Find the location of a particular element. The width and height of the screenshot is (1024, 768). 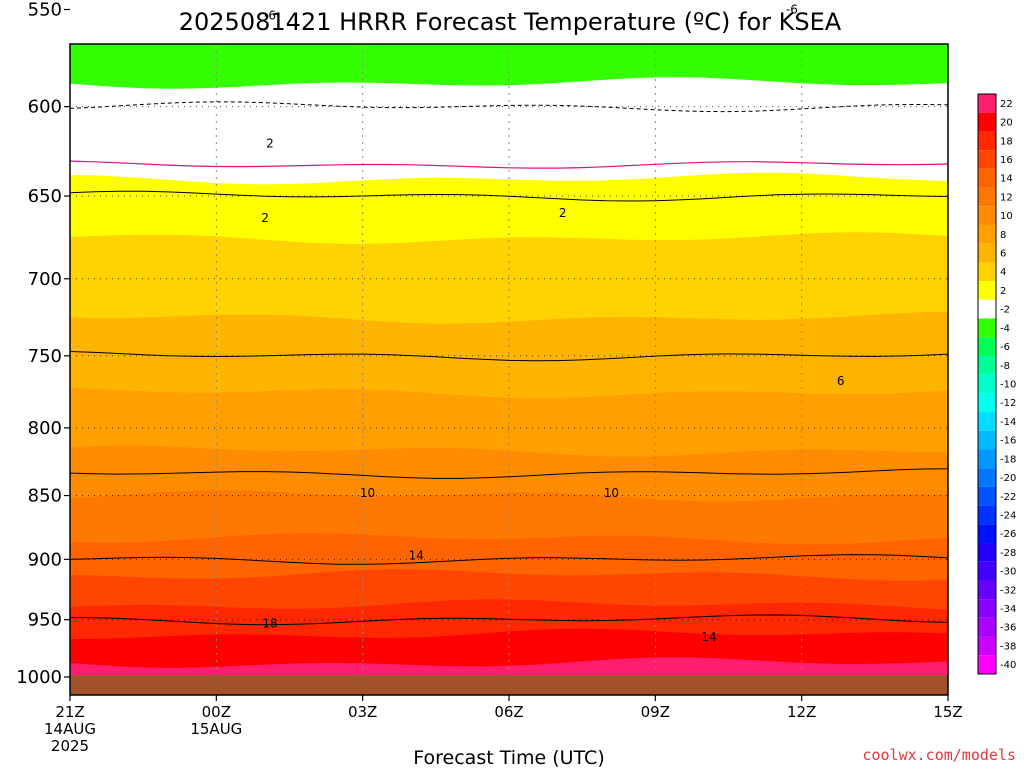

colorbar-label: 10 is located at coordinates (1006, 216).